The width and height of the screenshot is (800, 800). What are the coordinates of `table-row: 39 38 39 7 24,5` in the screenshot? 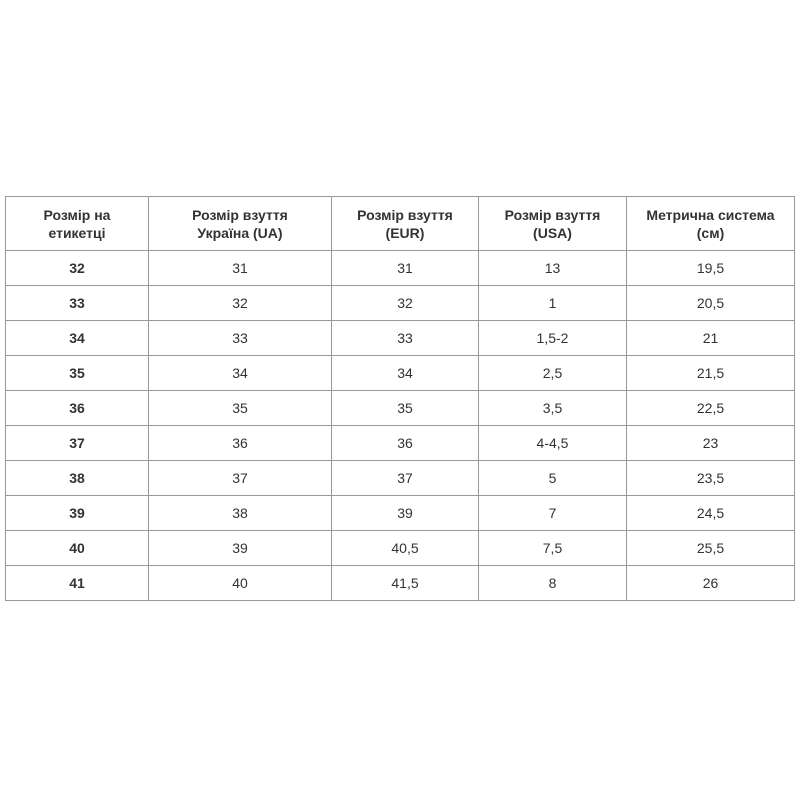 It's located at (400, 513).